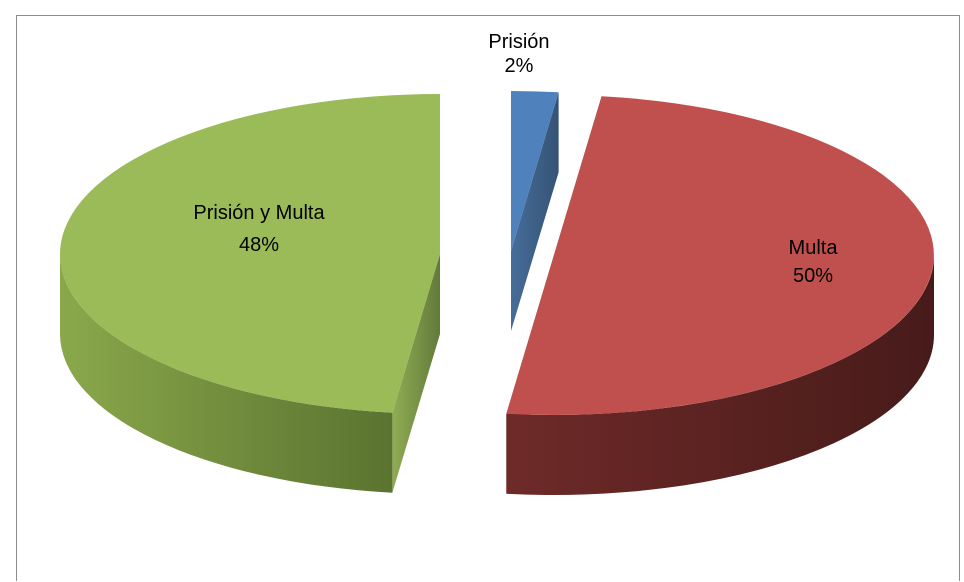  What do you see at coordinates (814, 248) in the screenshot?
I see `slice-name-label-1: Multa` at bounding box center [814, 248].